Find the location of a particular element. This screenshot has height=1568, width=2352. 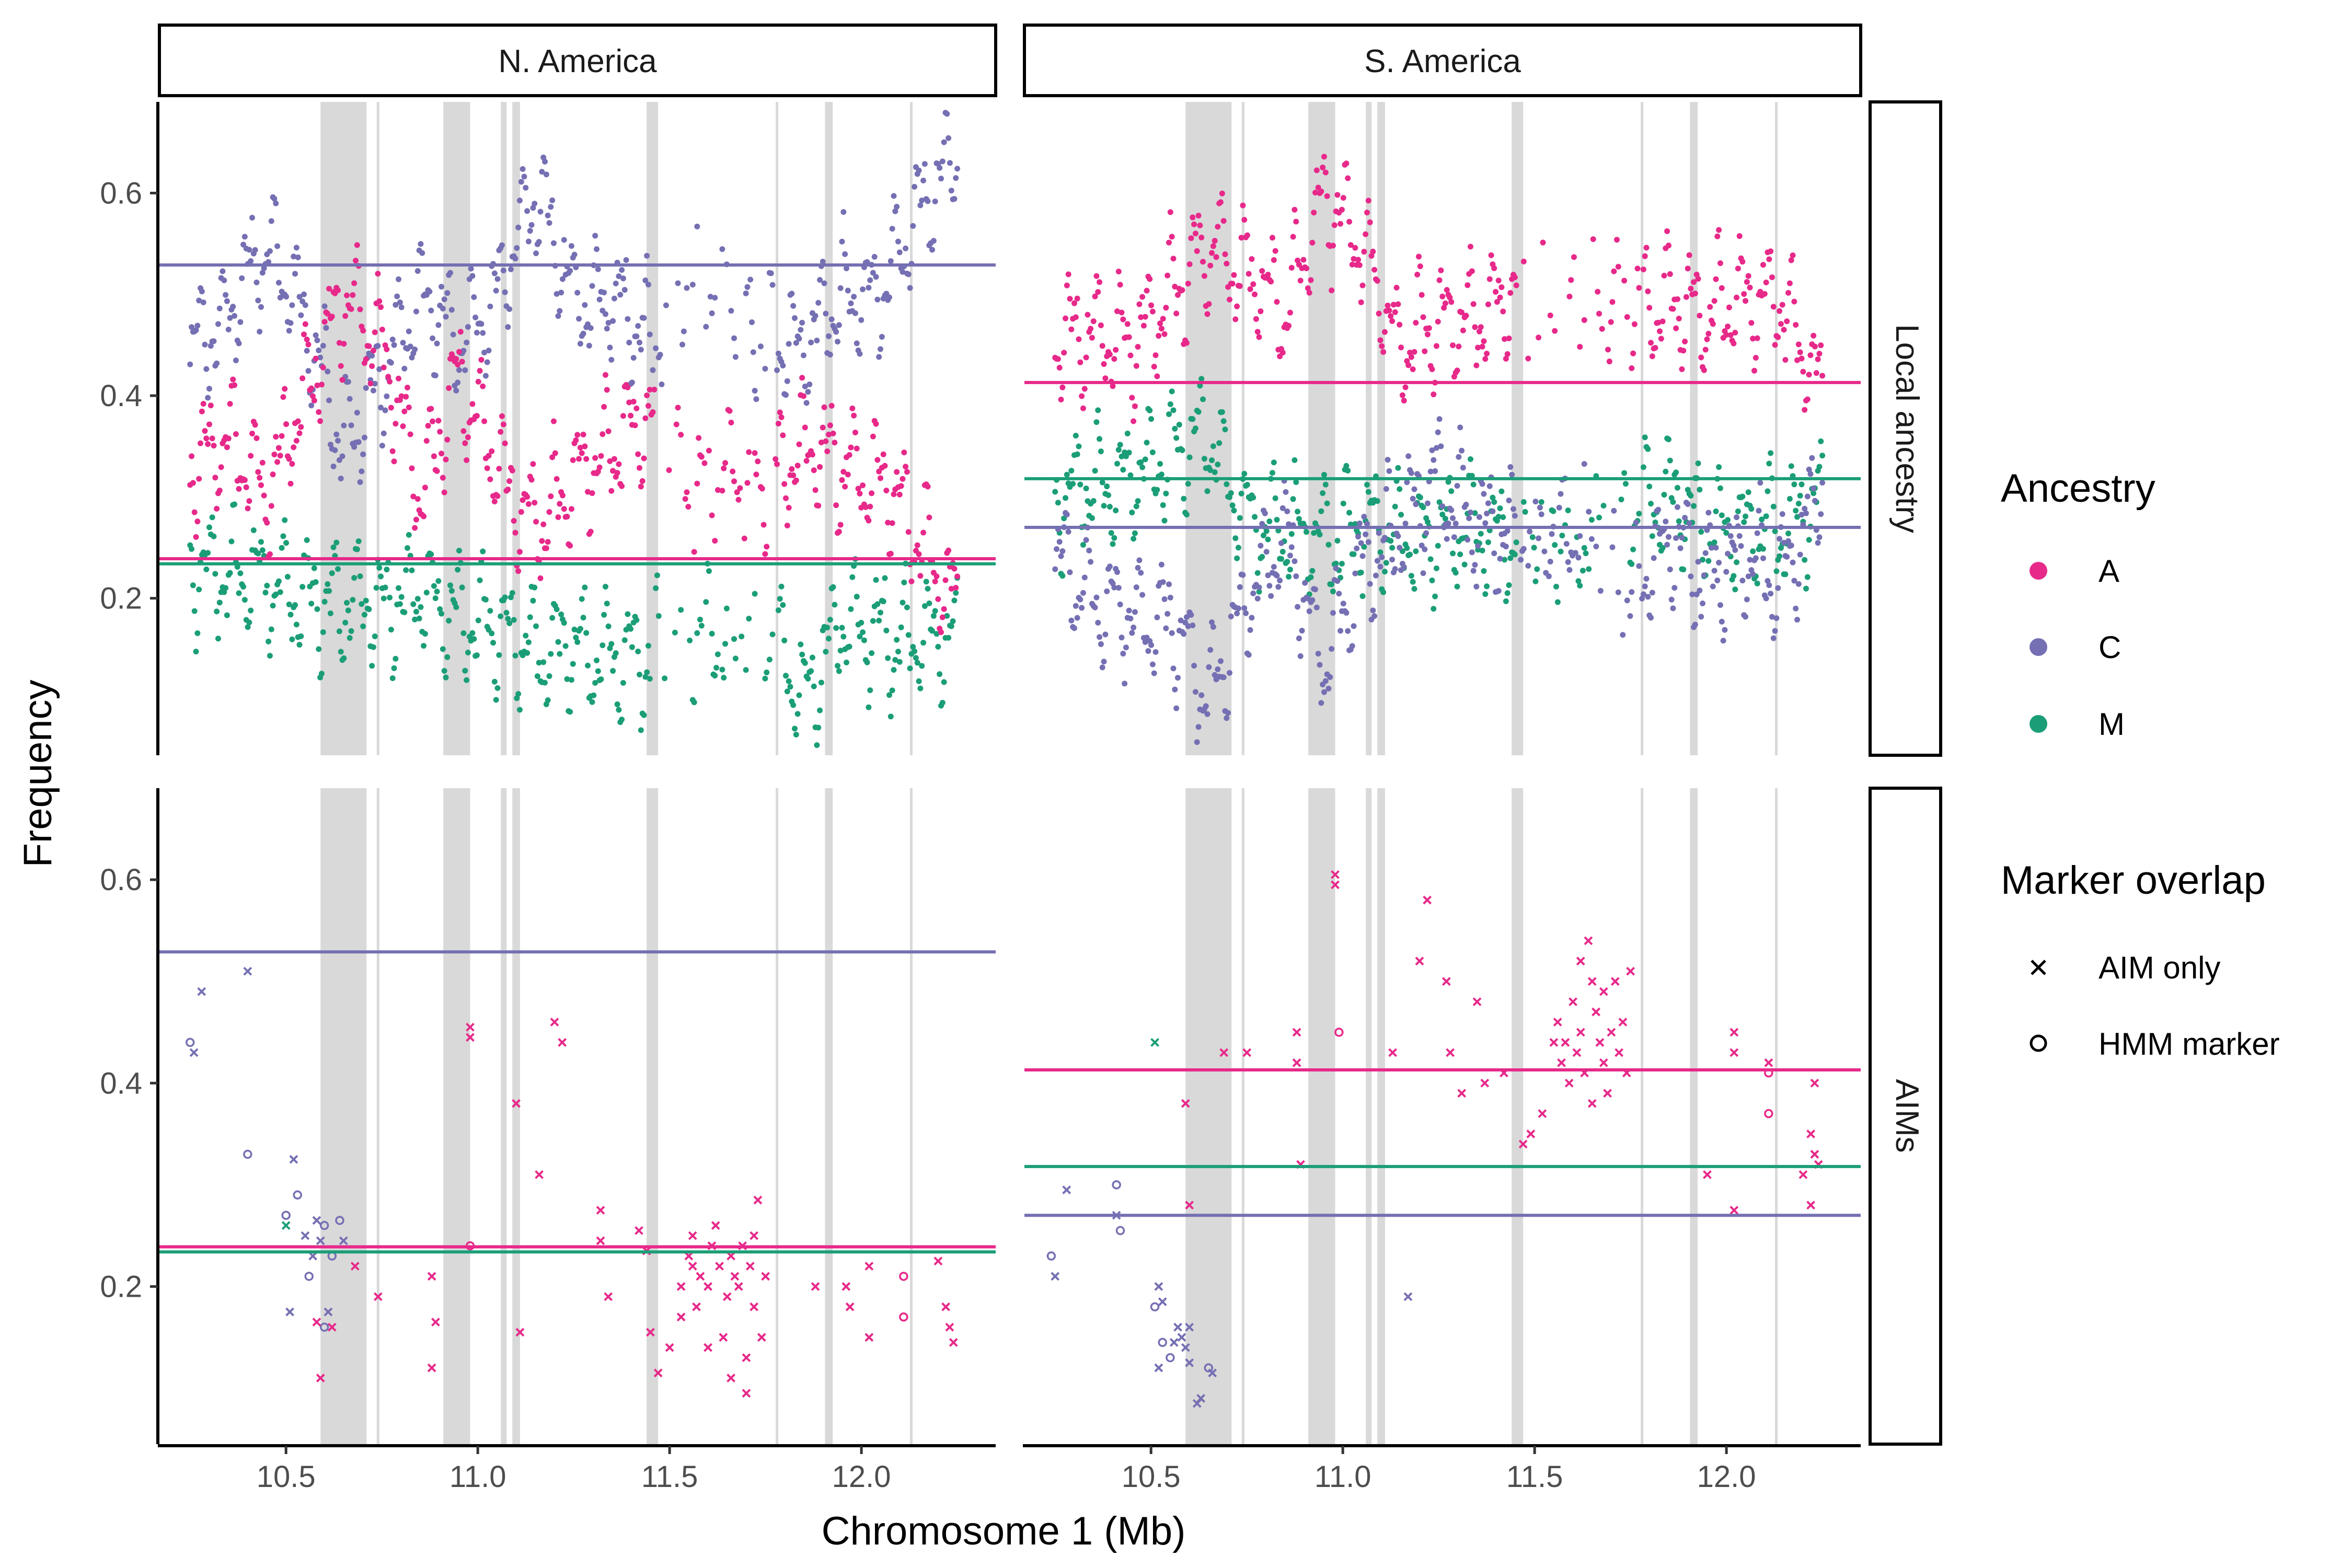

x-tick-label: 10.5 is located at coordinates (286, 1477).